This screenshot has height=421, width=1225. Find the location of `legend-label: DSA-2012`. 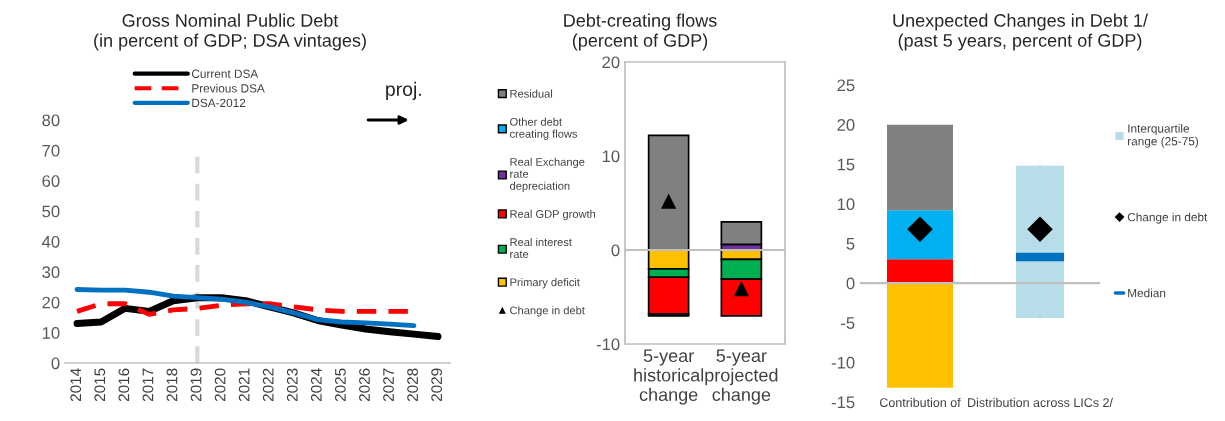

legend-label: DSA-2012 is located at coordinates (219, 103).